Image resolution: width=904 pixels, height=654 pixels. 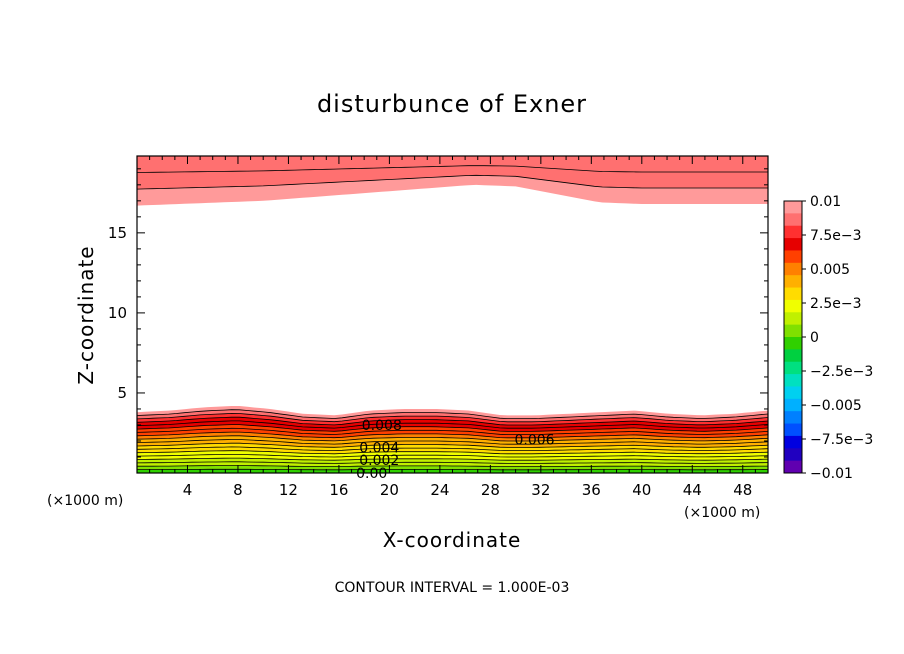 What do you see at coordinates (188, 490) in the screenshot?
I see `x-tick-label: 4` at bounding box center [188, 490].